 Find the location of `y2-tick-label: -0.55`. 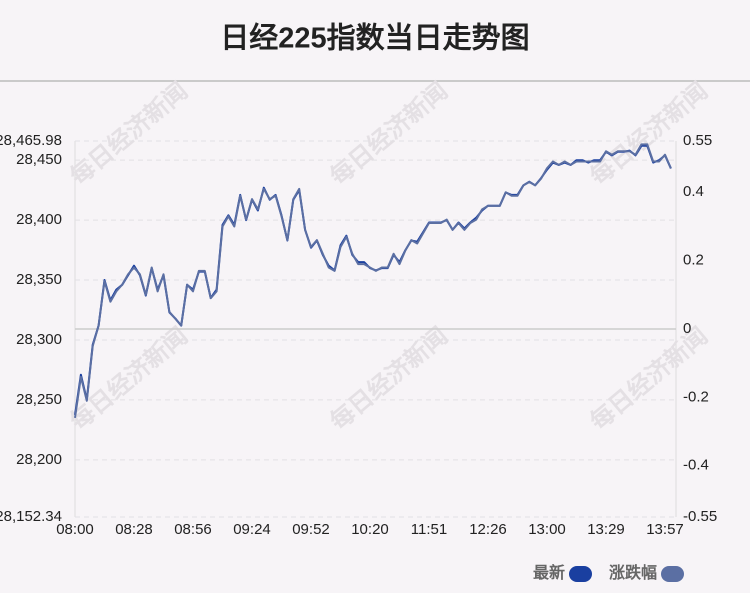

y2-tick-label: -0.55 is located at coordinates (700, 516).